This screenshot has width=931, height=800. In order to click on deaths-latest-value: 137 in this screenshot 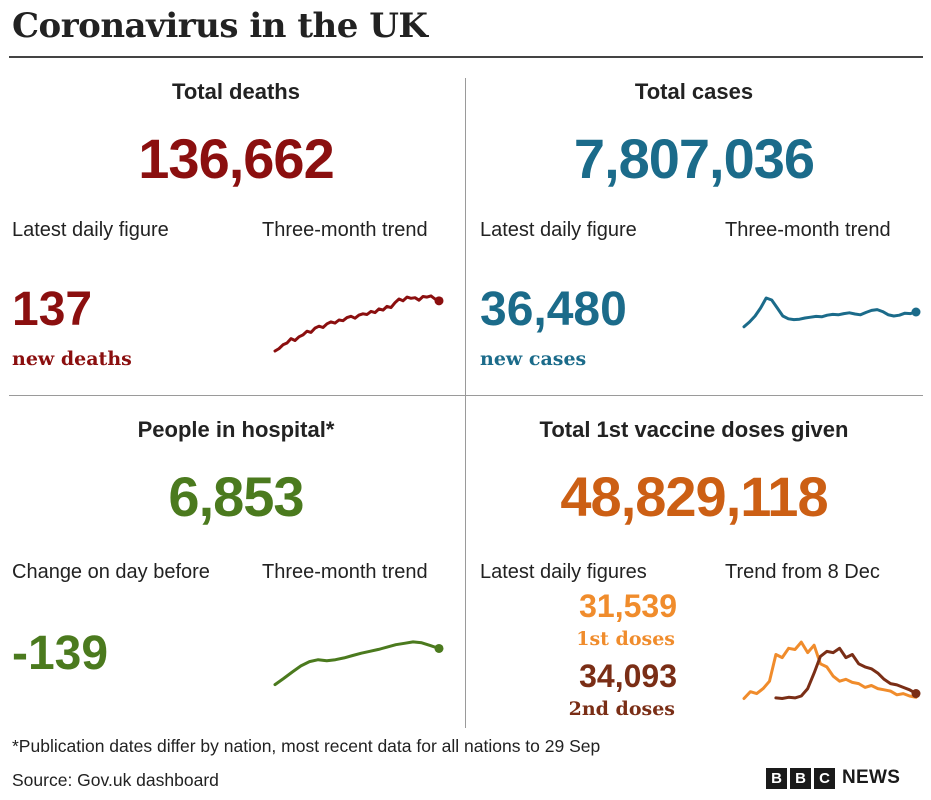, I will do `click(52, 309)`.